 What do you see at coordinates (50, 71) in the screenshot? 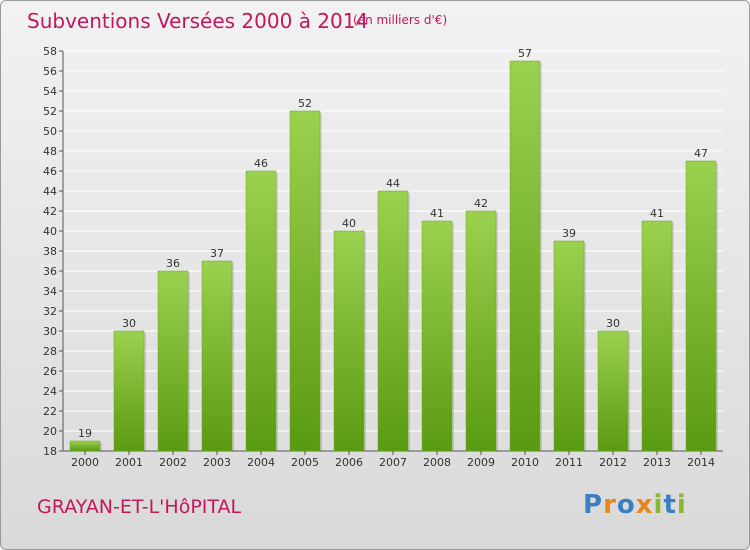
I see `y-tick-label: 56` at bounding box center [50, 71].